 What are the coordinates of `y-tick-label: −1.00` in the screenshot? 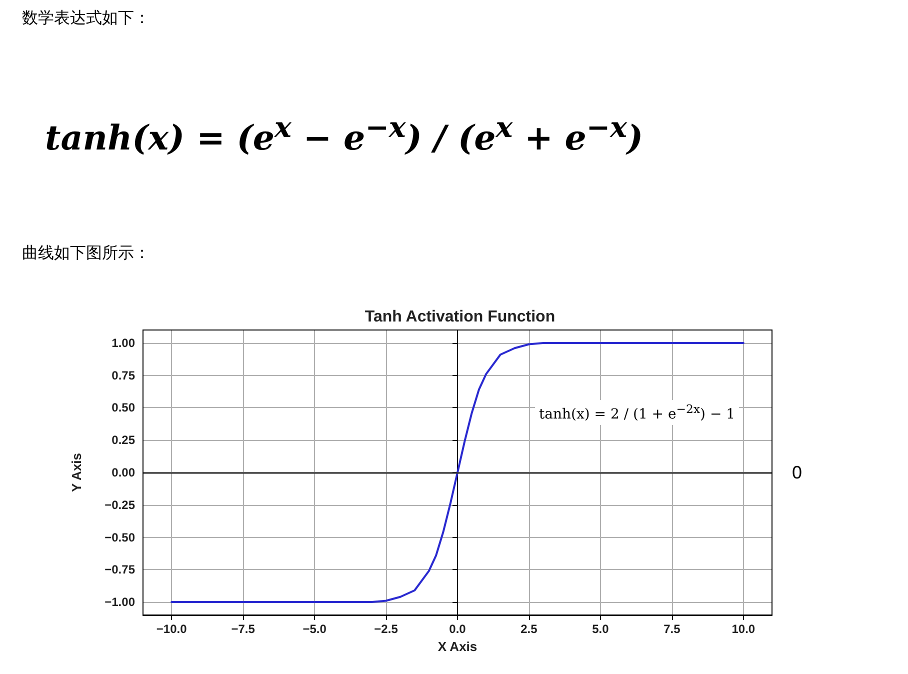 It's located at (120, 602).